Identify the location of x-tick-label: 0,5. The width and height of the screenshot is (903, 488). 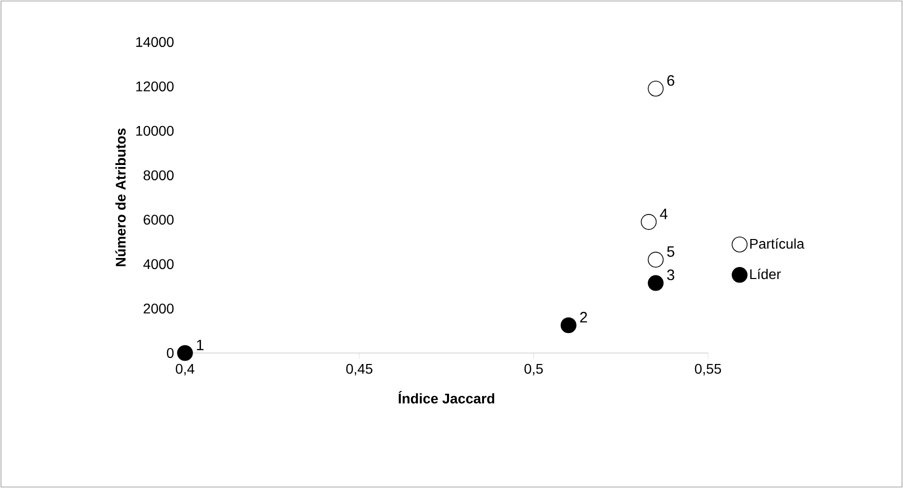
(533, 370).